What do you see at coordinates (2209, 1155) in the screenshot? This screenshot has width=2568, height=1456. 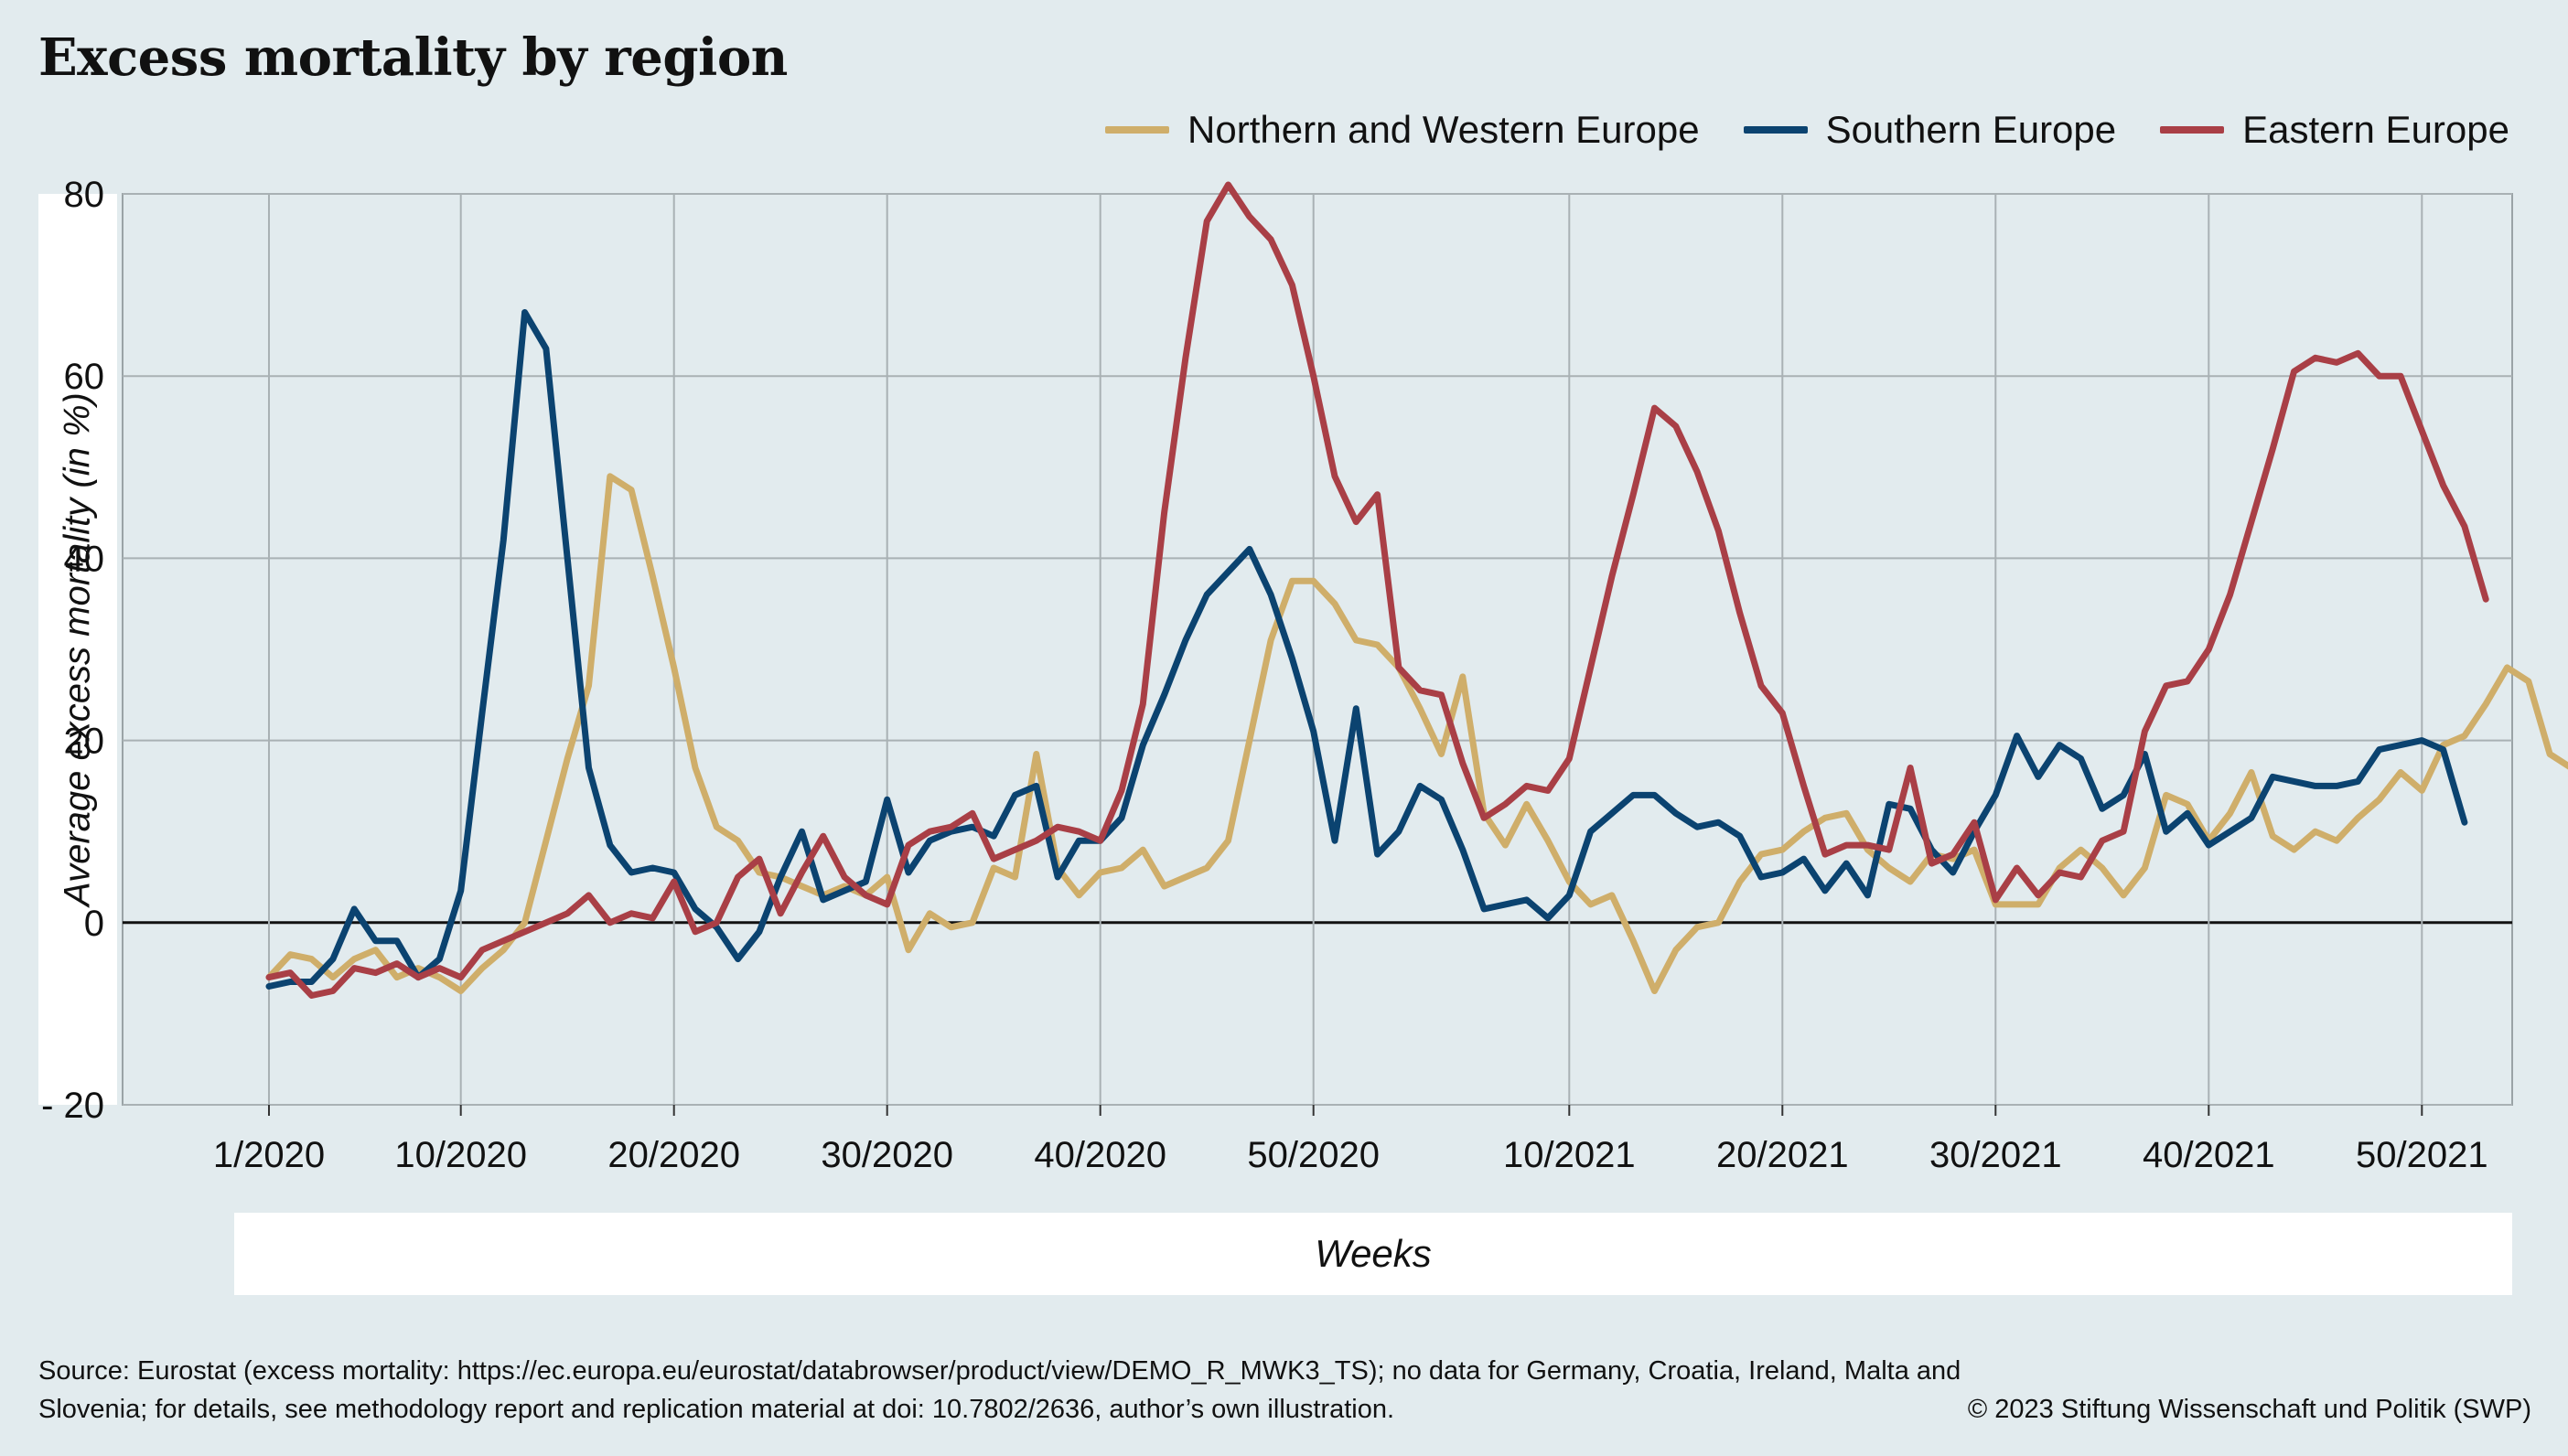 I see `x-tick-label: 40/2021` at bounding box center [2209, 1155].